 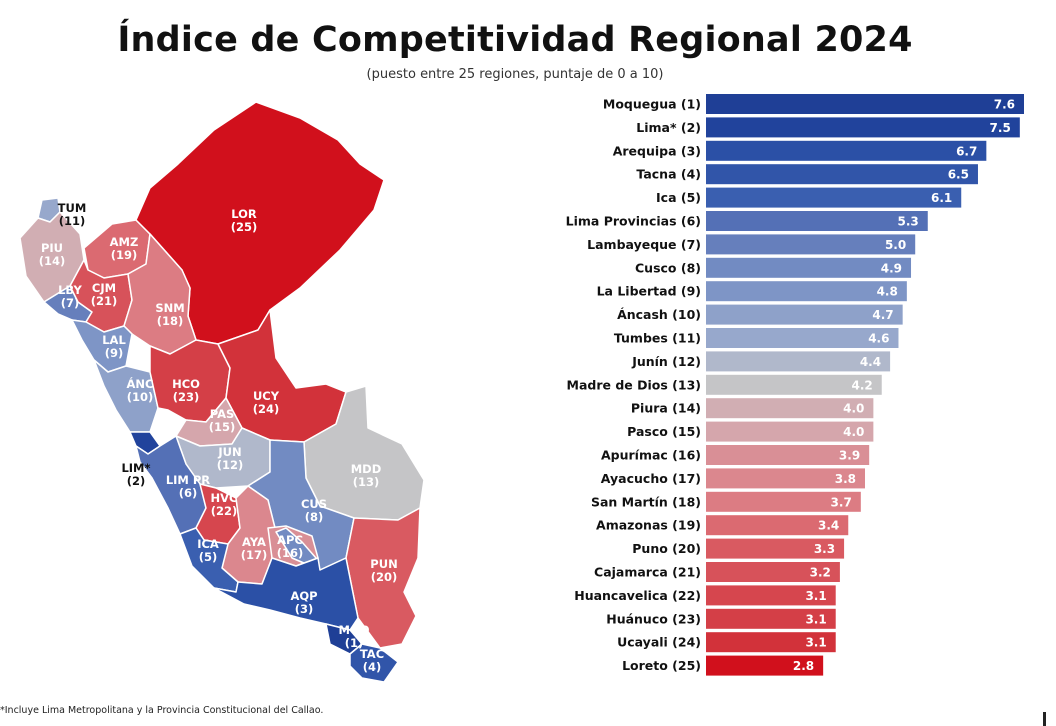 What do you see at coordinates (882, 315) in the screenshot?
I see `value-label-ancash-10: 4.7` at bounding box center [882, 315].